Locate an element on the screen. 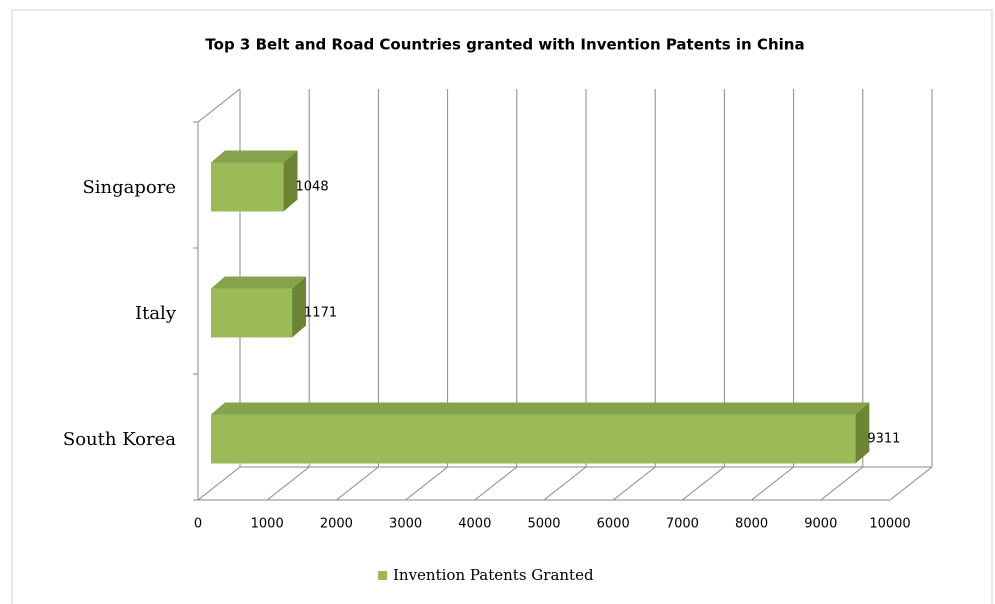 Image resolution: width=995 pixels, height=604 pixels. x-tick-label: 1000 is located at coordinates (267, 524).